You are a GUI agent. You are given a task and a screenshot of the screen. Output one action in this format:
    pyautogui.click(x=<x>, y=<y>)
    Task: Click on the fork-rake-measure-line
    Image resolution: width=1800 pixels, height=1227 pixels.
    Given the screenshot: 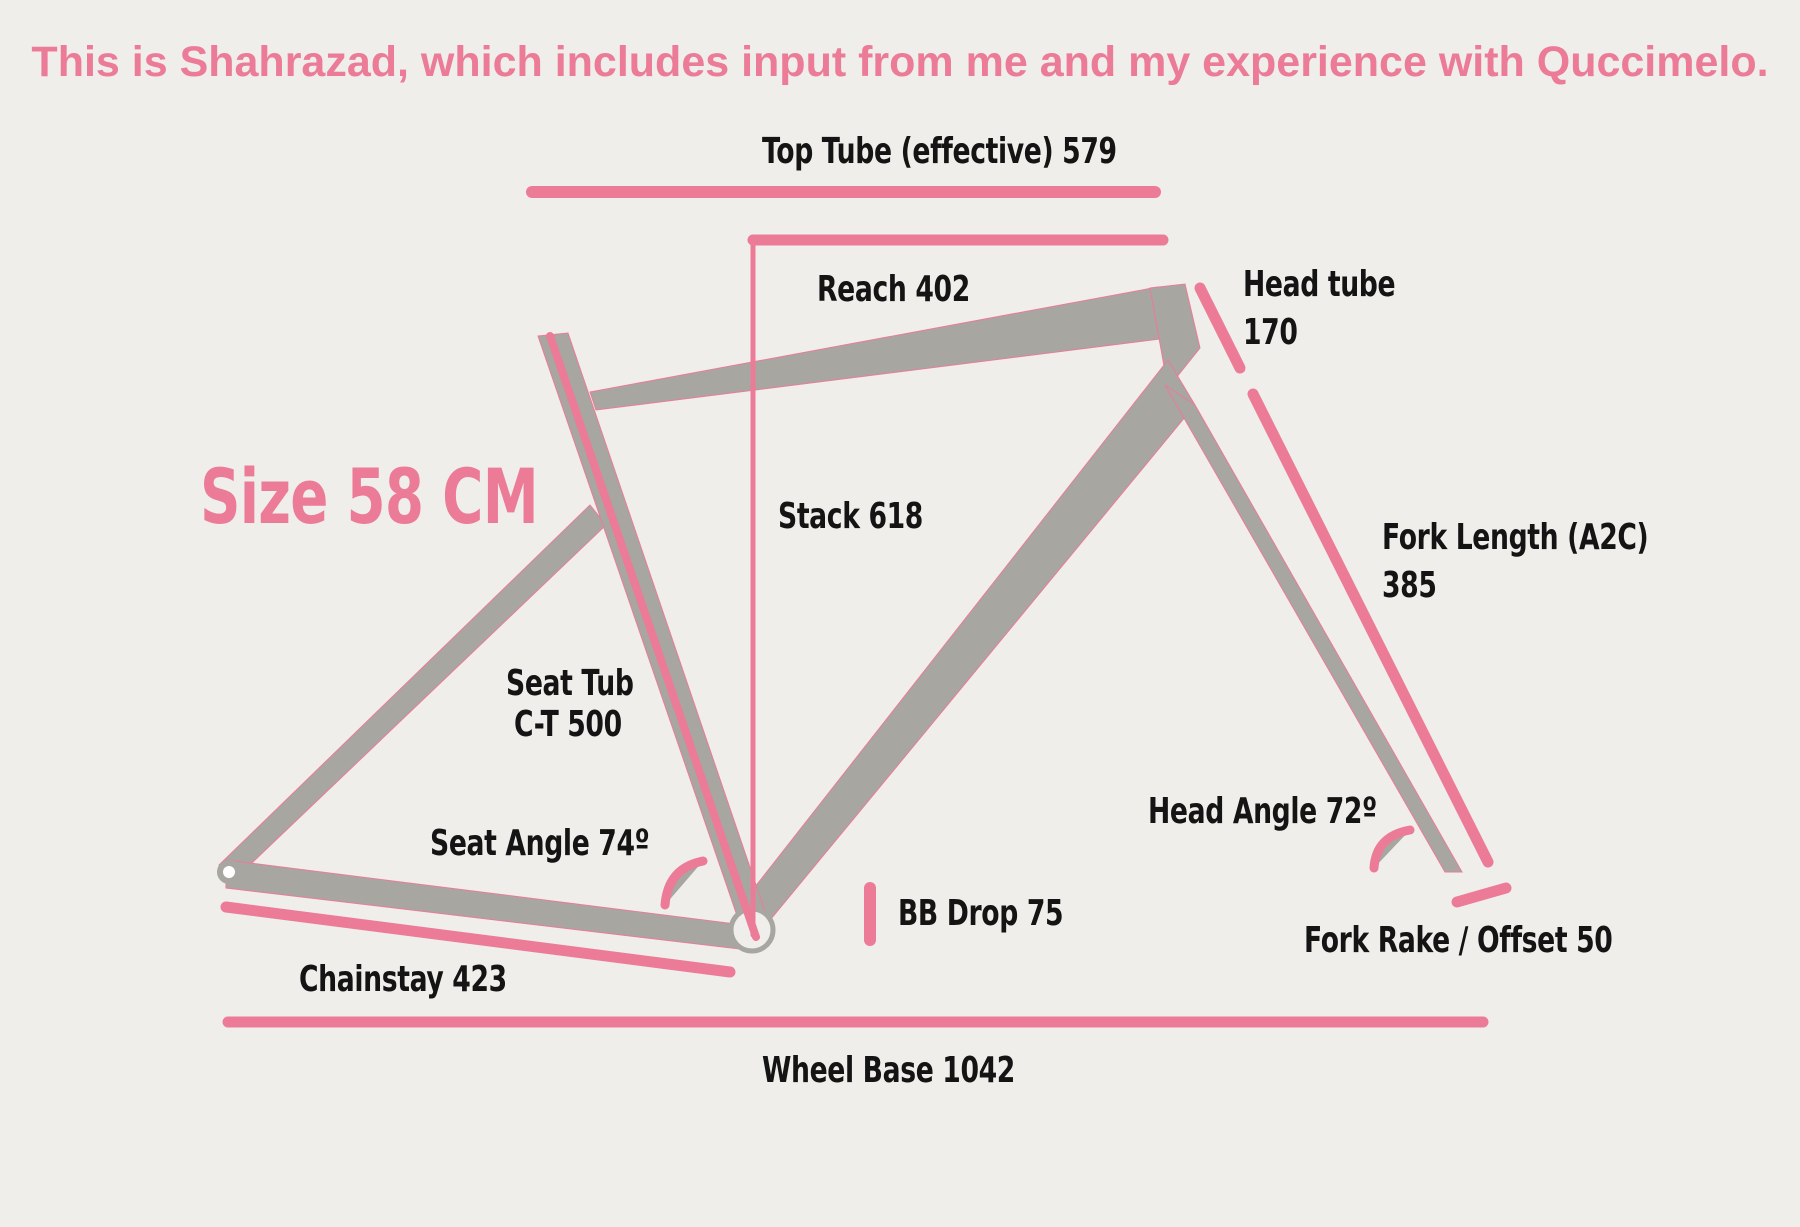 What is the action you would take?
    pyautogui.click(x=1481, y=895)
    